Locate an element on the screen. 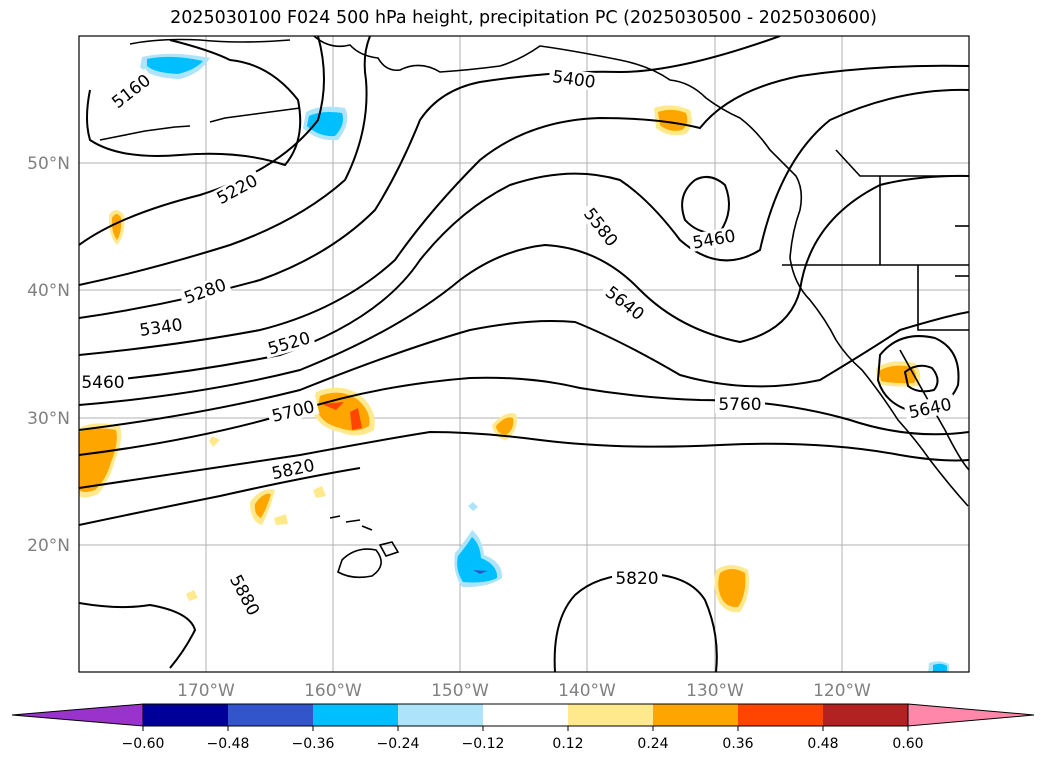 The height and width of the screenshot is (765, 1047). colorbar-tick-label: 0.24 is located at coordinates (652, 744).